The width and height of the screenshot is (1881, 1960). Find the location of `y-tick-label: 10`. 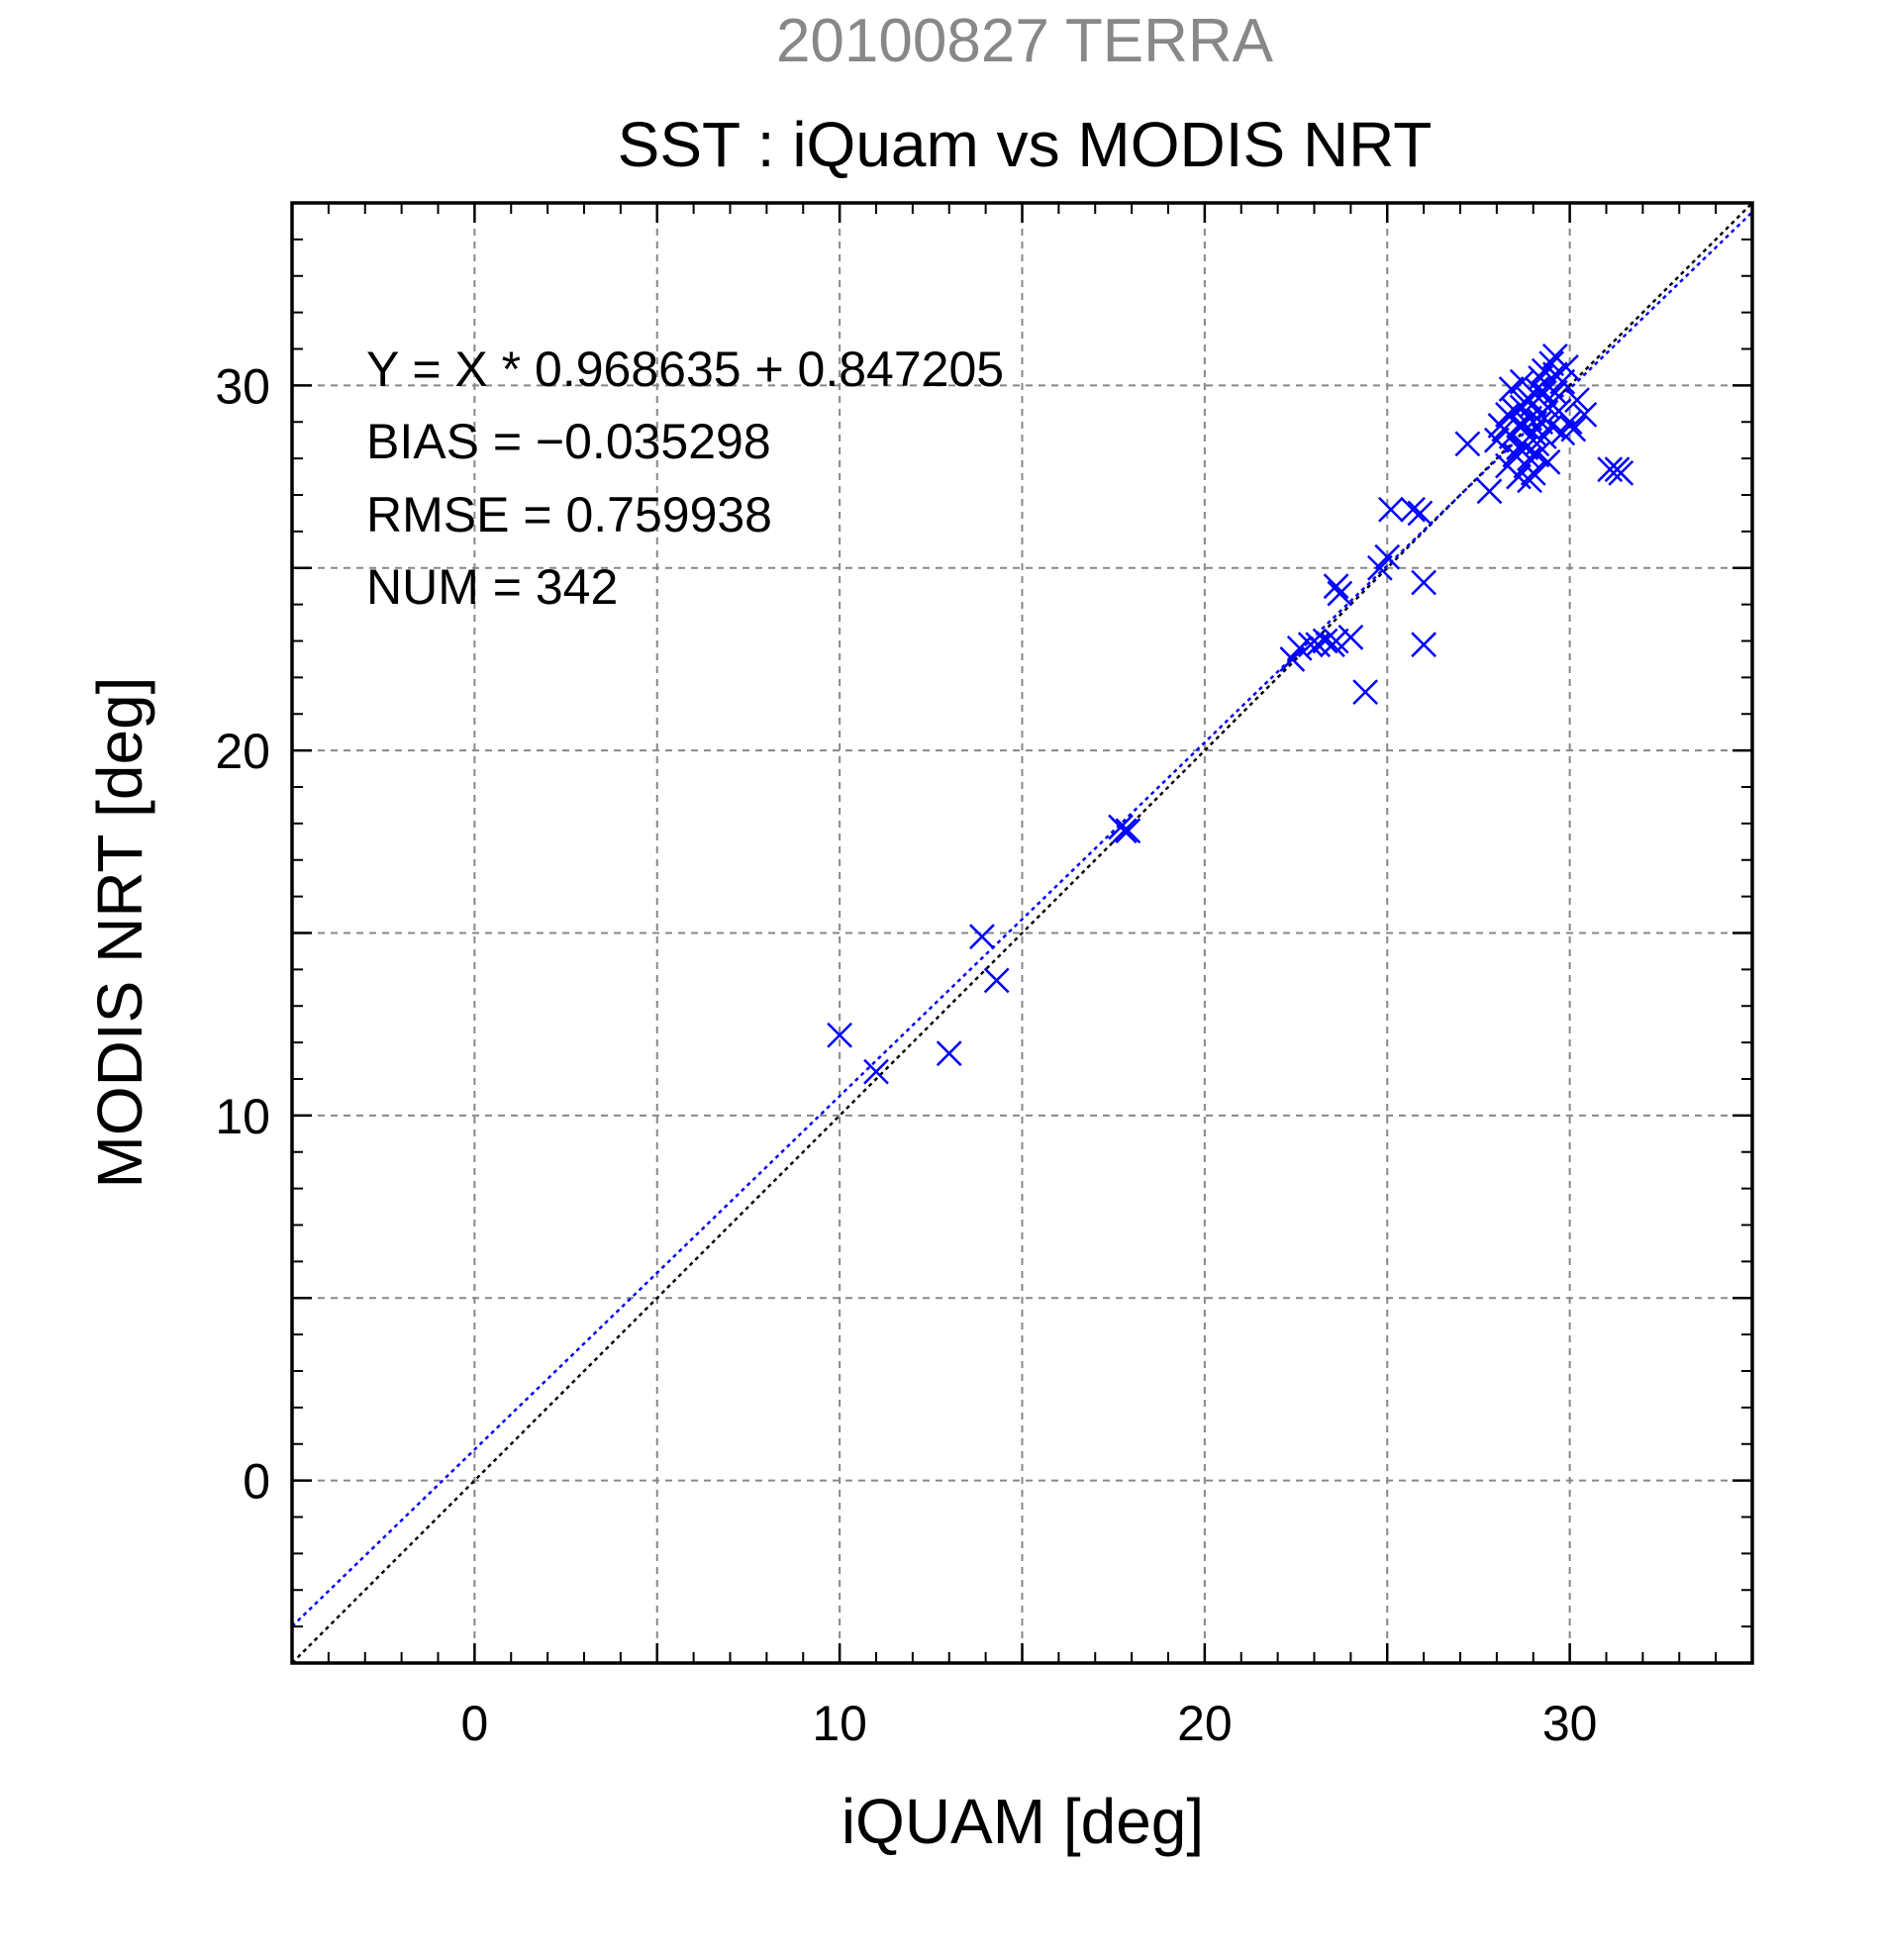

y-tick-label: 10 is located at coordinates (243, 1116).